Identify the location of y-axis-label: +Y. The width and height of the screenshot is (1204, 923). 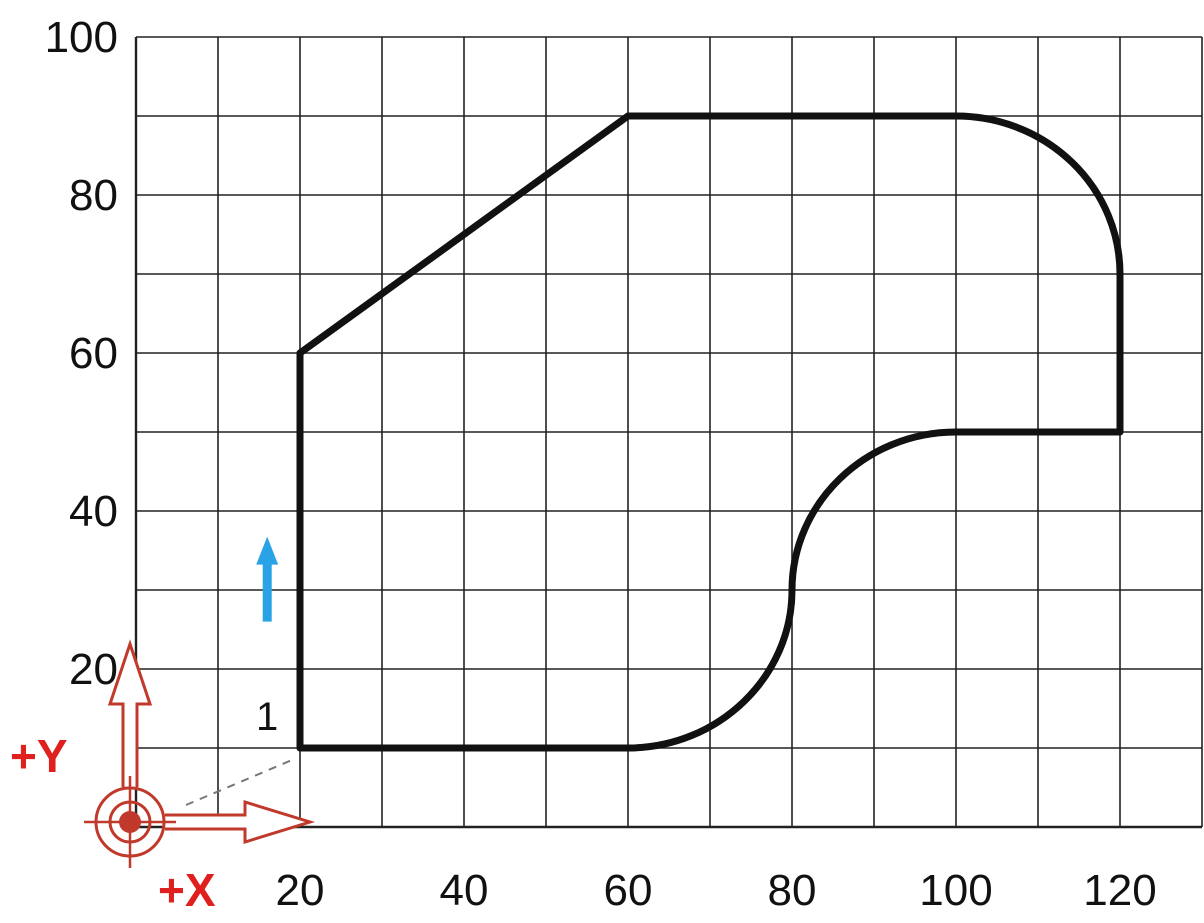
(39, 756).